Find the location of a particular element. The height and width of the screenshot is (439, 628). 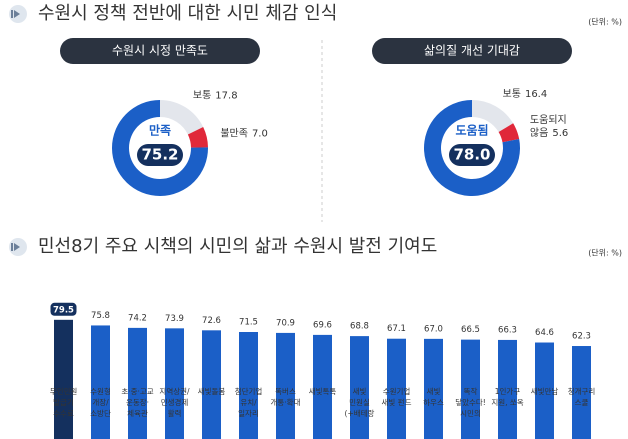

center-label: 도움됨 is located at coordinates (471, 130).